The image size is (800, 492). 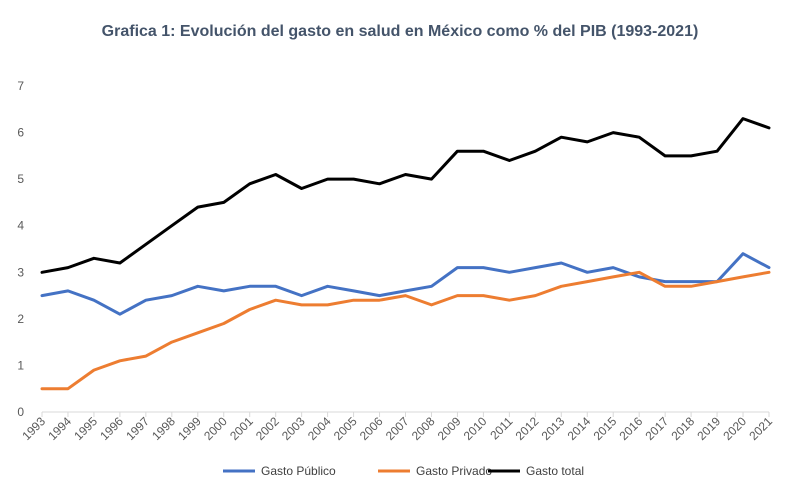 I want to click on legend-label: Gasto Privado, so click(x=454, y=471).